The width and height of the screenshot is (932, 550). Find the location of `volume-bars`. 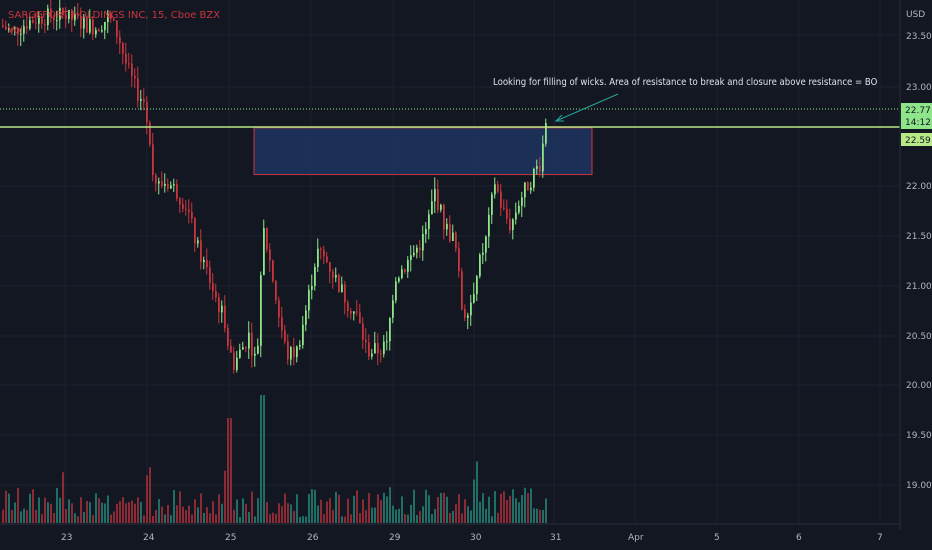

volume-bars is located at coordinates (274, 459).